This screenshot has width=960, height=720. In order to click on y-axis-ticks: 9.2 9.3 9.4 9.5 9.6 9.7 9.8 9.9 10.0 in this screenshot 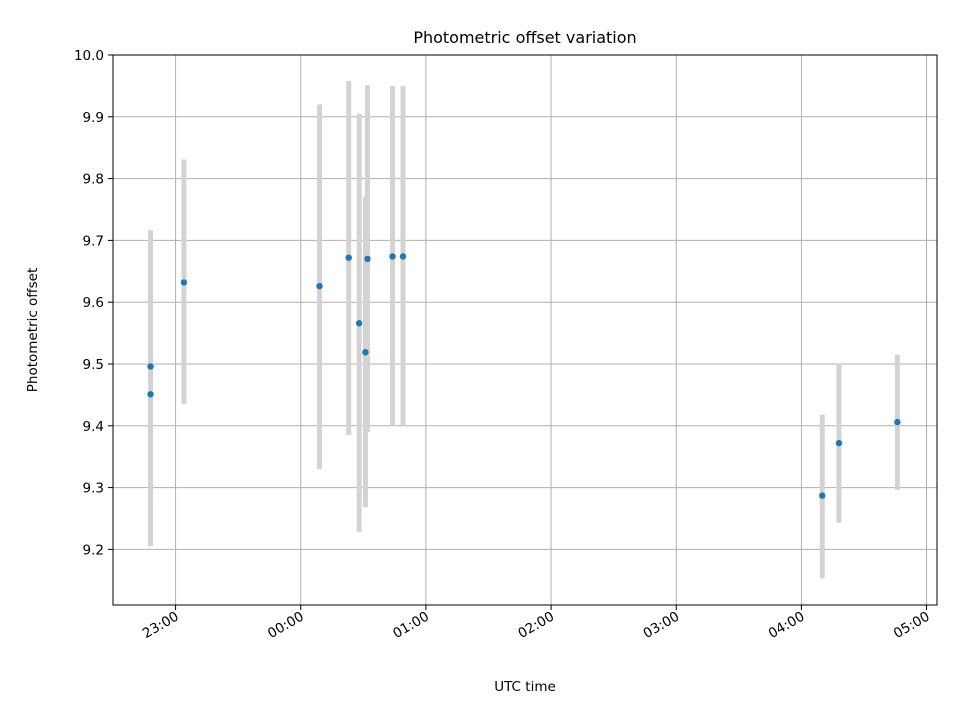, I will do `click(93, 303)`.